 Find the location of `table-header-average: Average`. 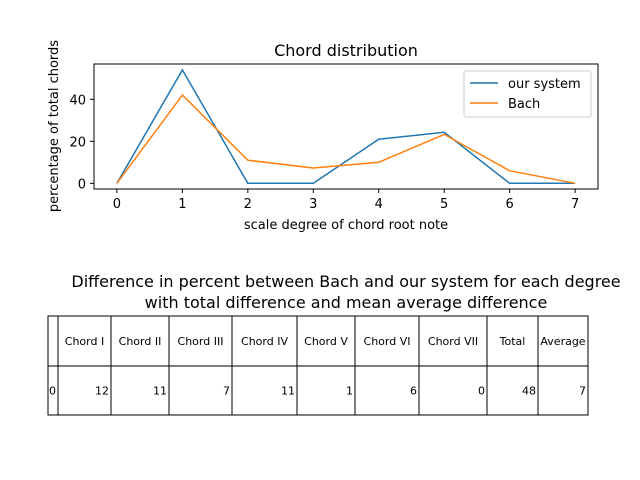

table-header-average: Average is located at coordinates (562, 341).